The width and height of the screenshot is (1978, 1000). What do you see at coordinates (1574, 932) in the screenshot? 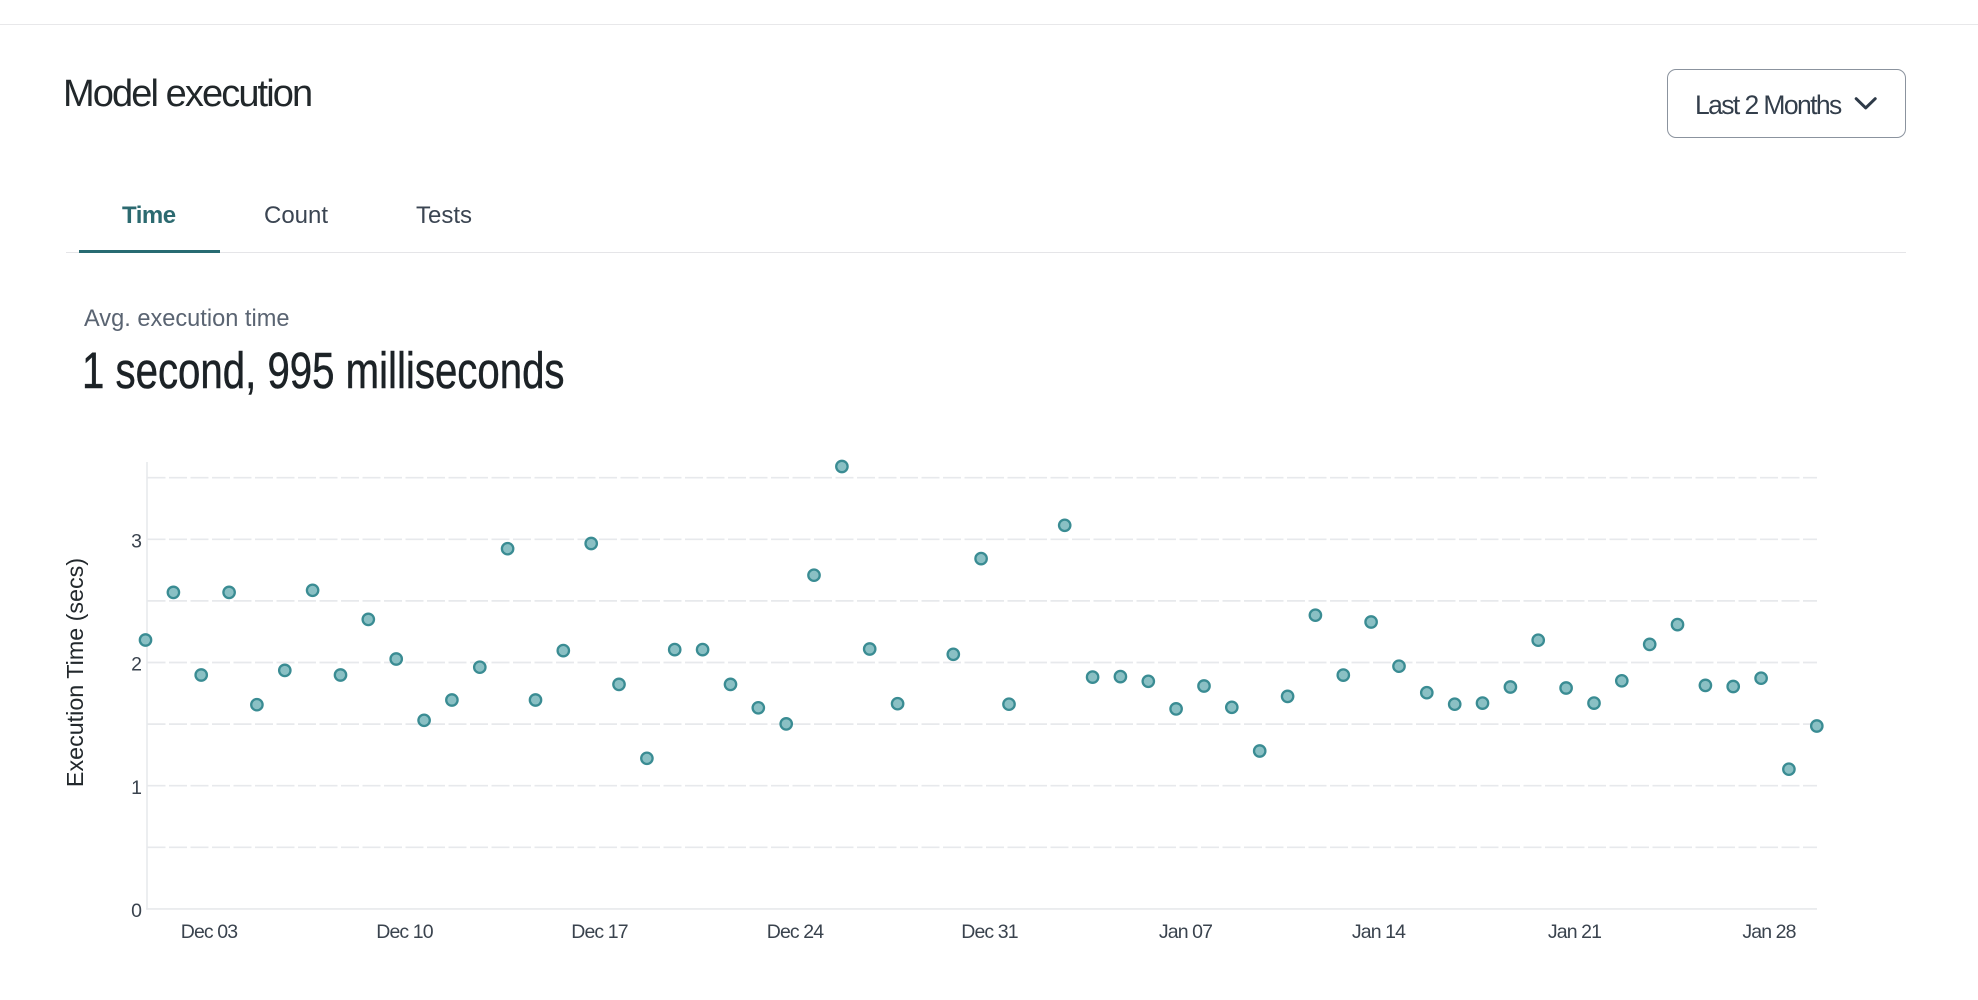
I see `svg-text: Jan 21` at bounding box center [1574, 932].